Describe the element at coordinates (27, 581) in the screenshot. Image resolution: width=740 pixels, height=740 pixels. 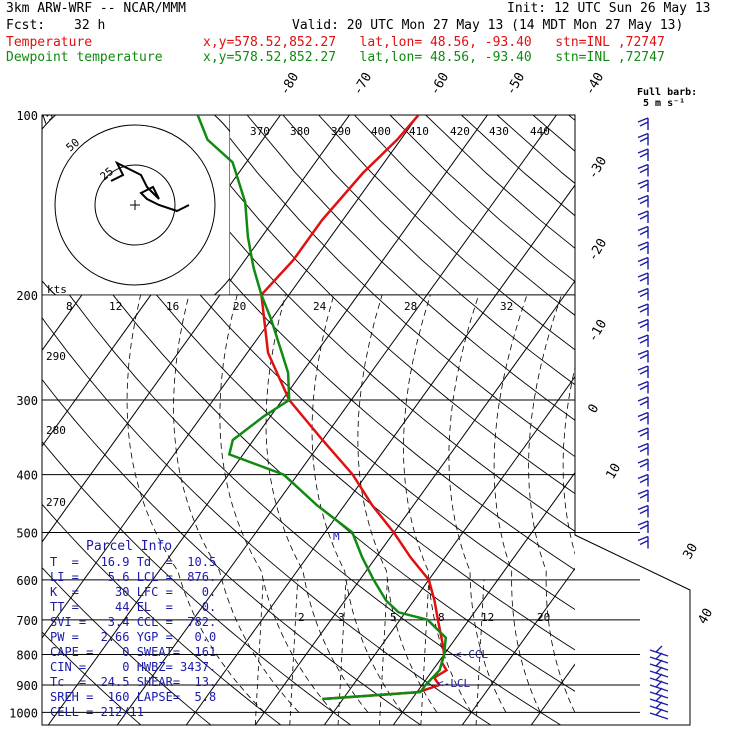
I see `pressure-tick-label: 600` at that location.